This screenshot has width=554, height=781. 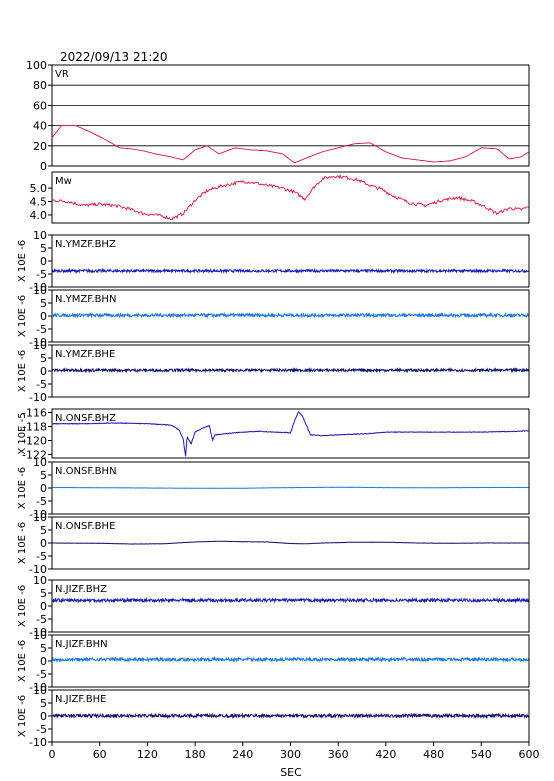 What do you see at coordinates (195, 754) in the screenshot?
I see `x-tick-label: 180` at bounding box center [195, 754].